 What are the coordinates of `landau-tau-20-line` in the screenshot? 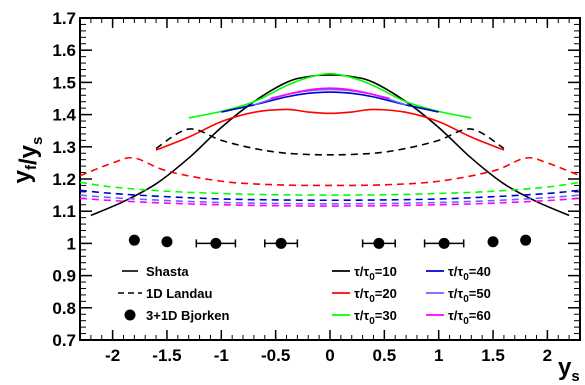 It's located at (330, 171).